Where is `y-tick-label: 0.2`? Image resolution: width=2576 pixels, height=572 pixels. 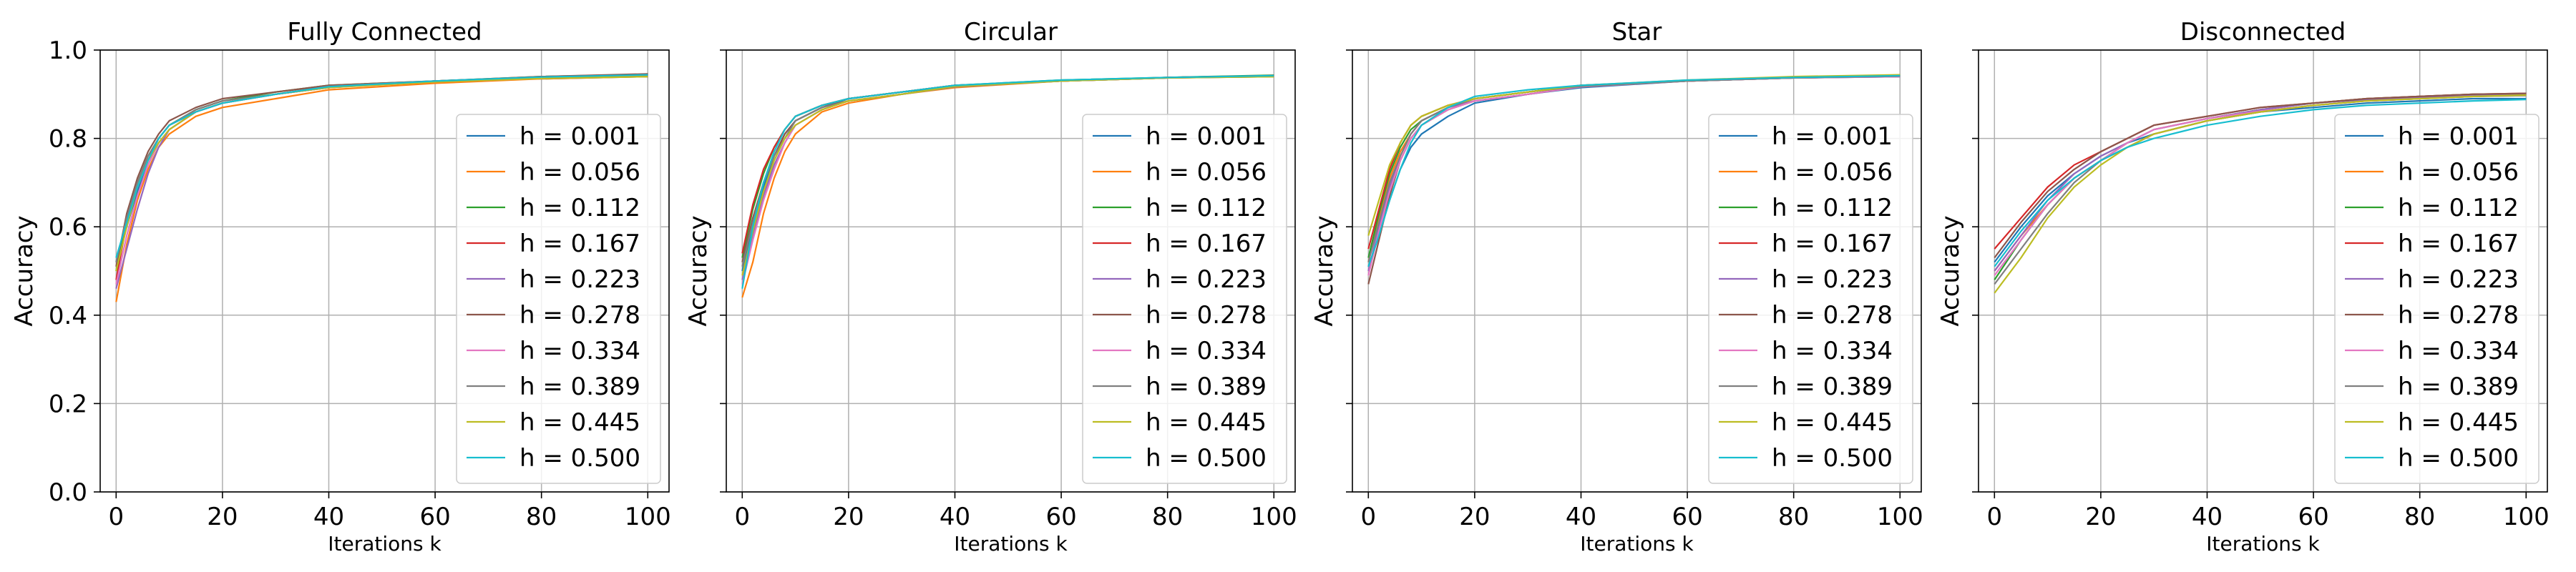
y-tick-label: 0.2 is located at coordinates (68, 404).